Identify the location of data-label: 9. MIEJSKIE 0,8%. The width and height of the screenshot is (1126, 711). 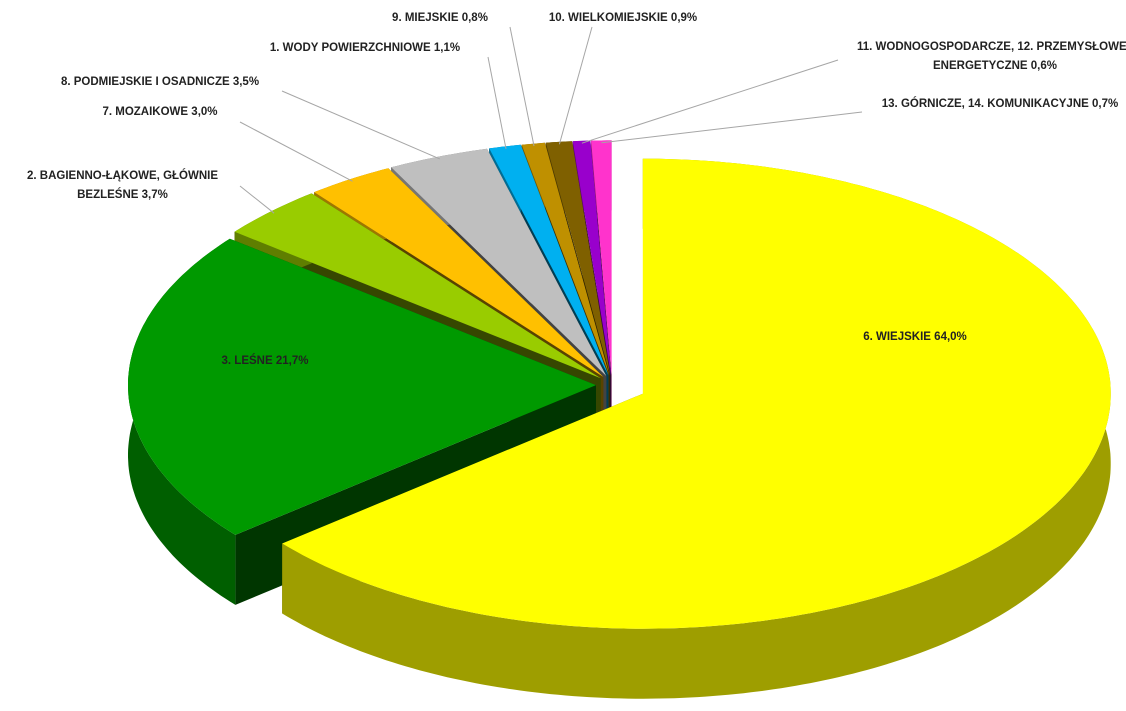
(440, 18).